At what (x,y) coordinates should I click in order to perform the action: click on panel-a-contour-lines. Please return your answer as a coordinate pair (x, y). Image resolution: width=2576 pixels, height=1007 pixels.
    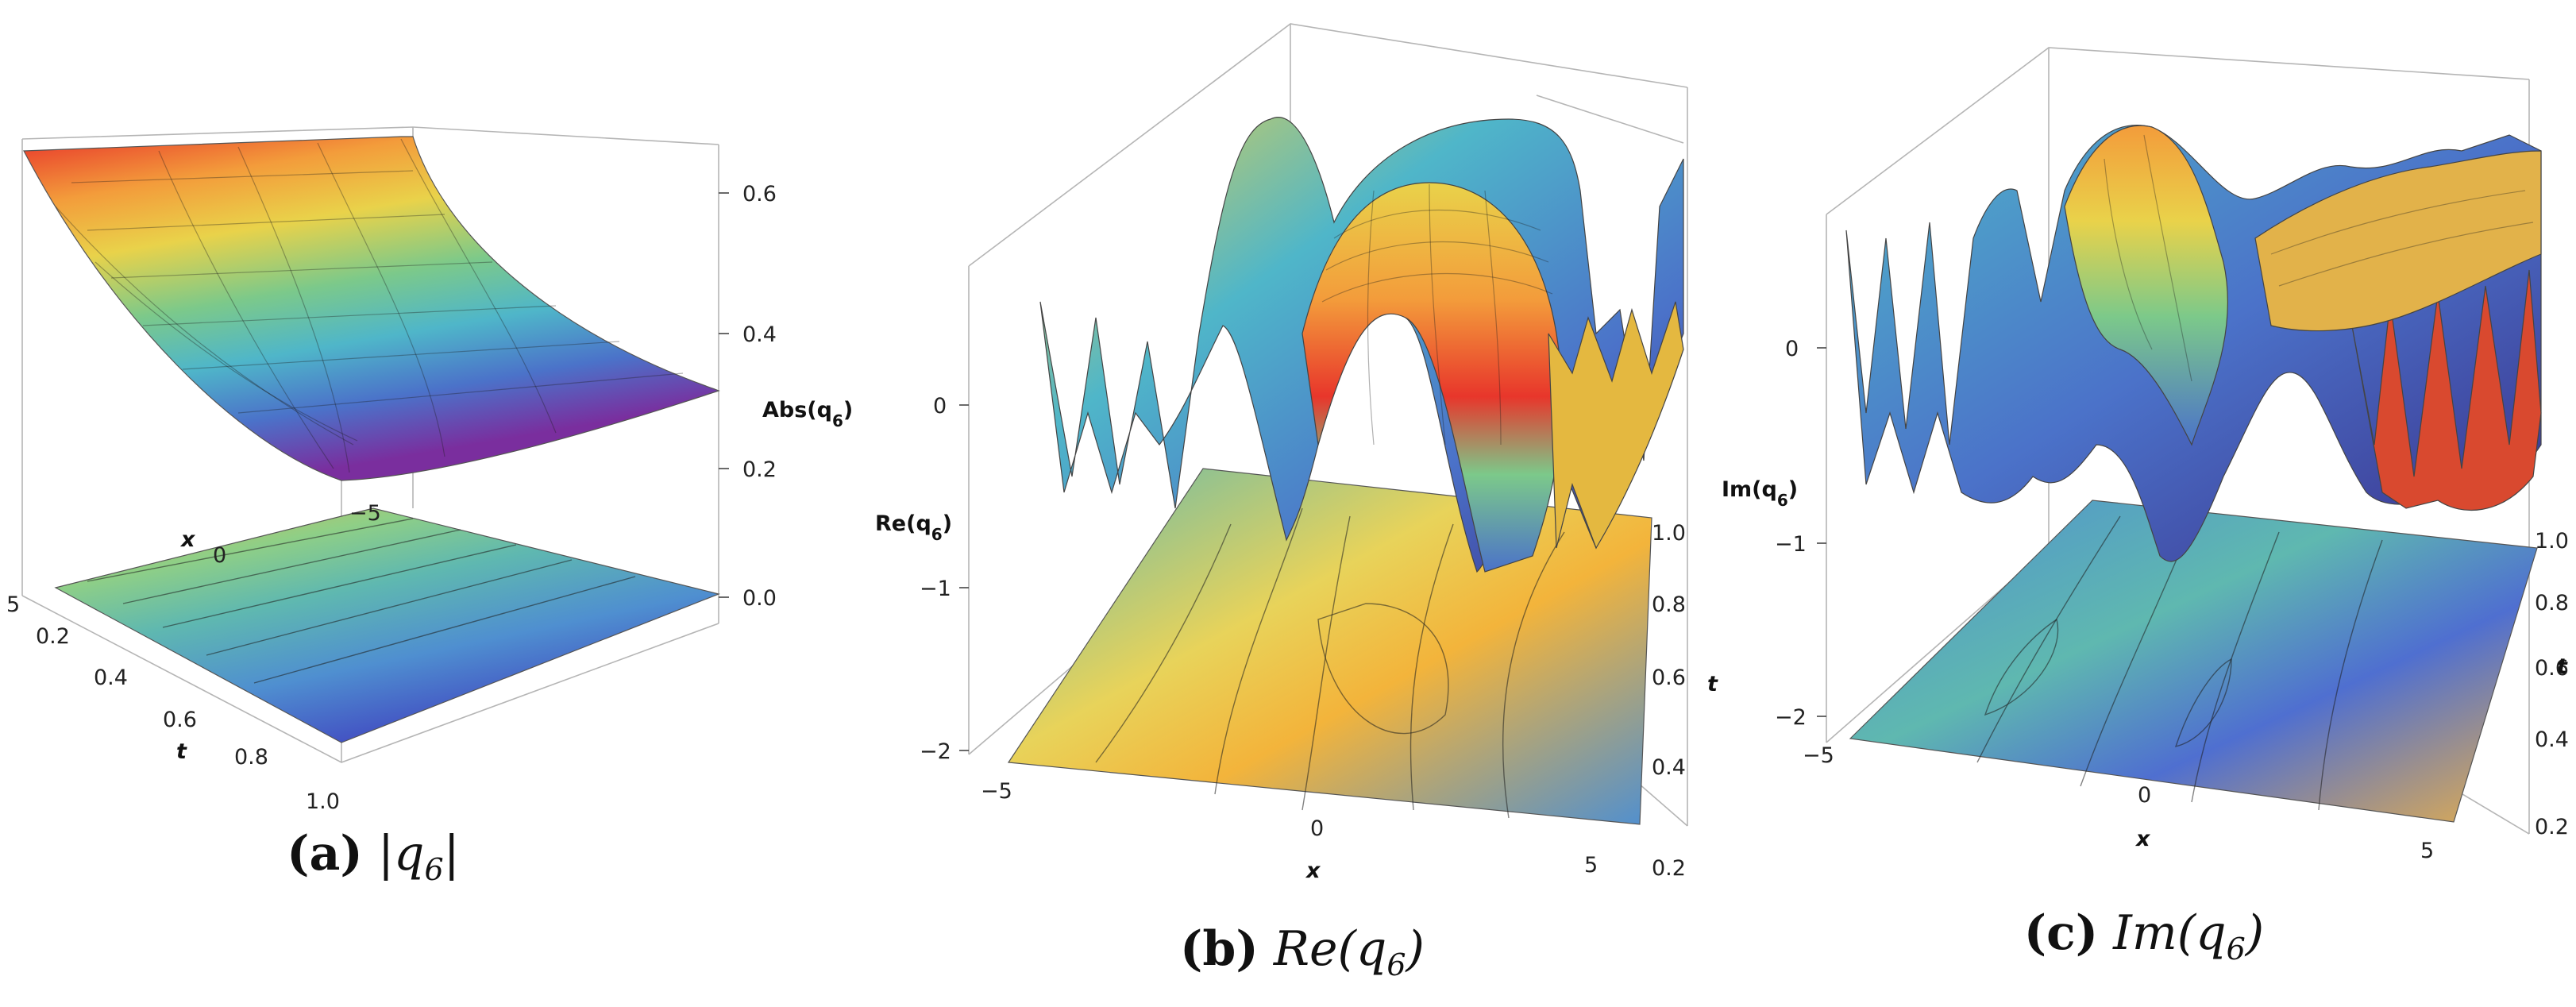
    Looking at the image, I should click on (361, 601).